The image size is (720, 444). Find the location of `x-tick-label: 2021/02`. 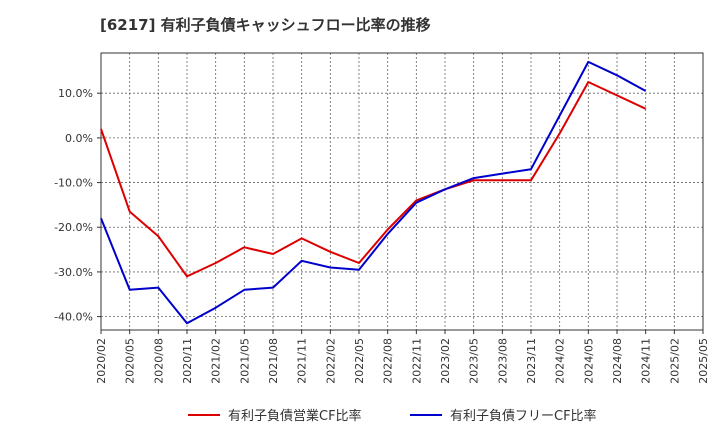

x-tick-label: 2021/02 is located at coordinates (216, 361).